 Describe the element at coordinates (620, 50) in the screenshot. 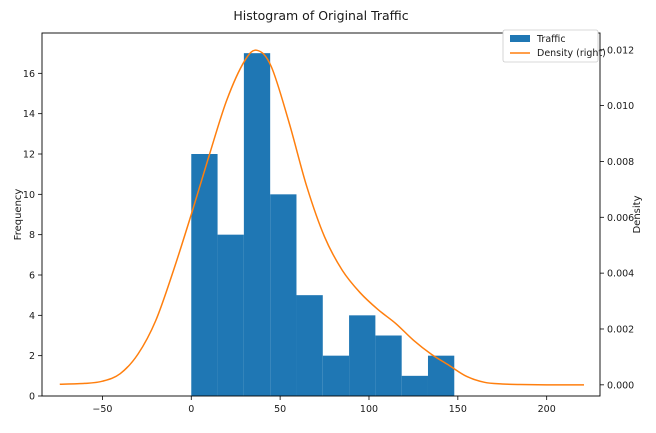

I see `right-y-tick-label: 0.012` at that location.